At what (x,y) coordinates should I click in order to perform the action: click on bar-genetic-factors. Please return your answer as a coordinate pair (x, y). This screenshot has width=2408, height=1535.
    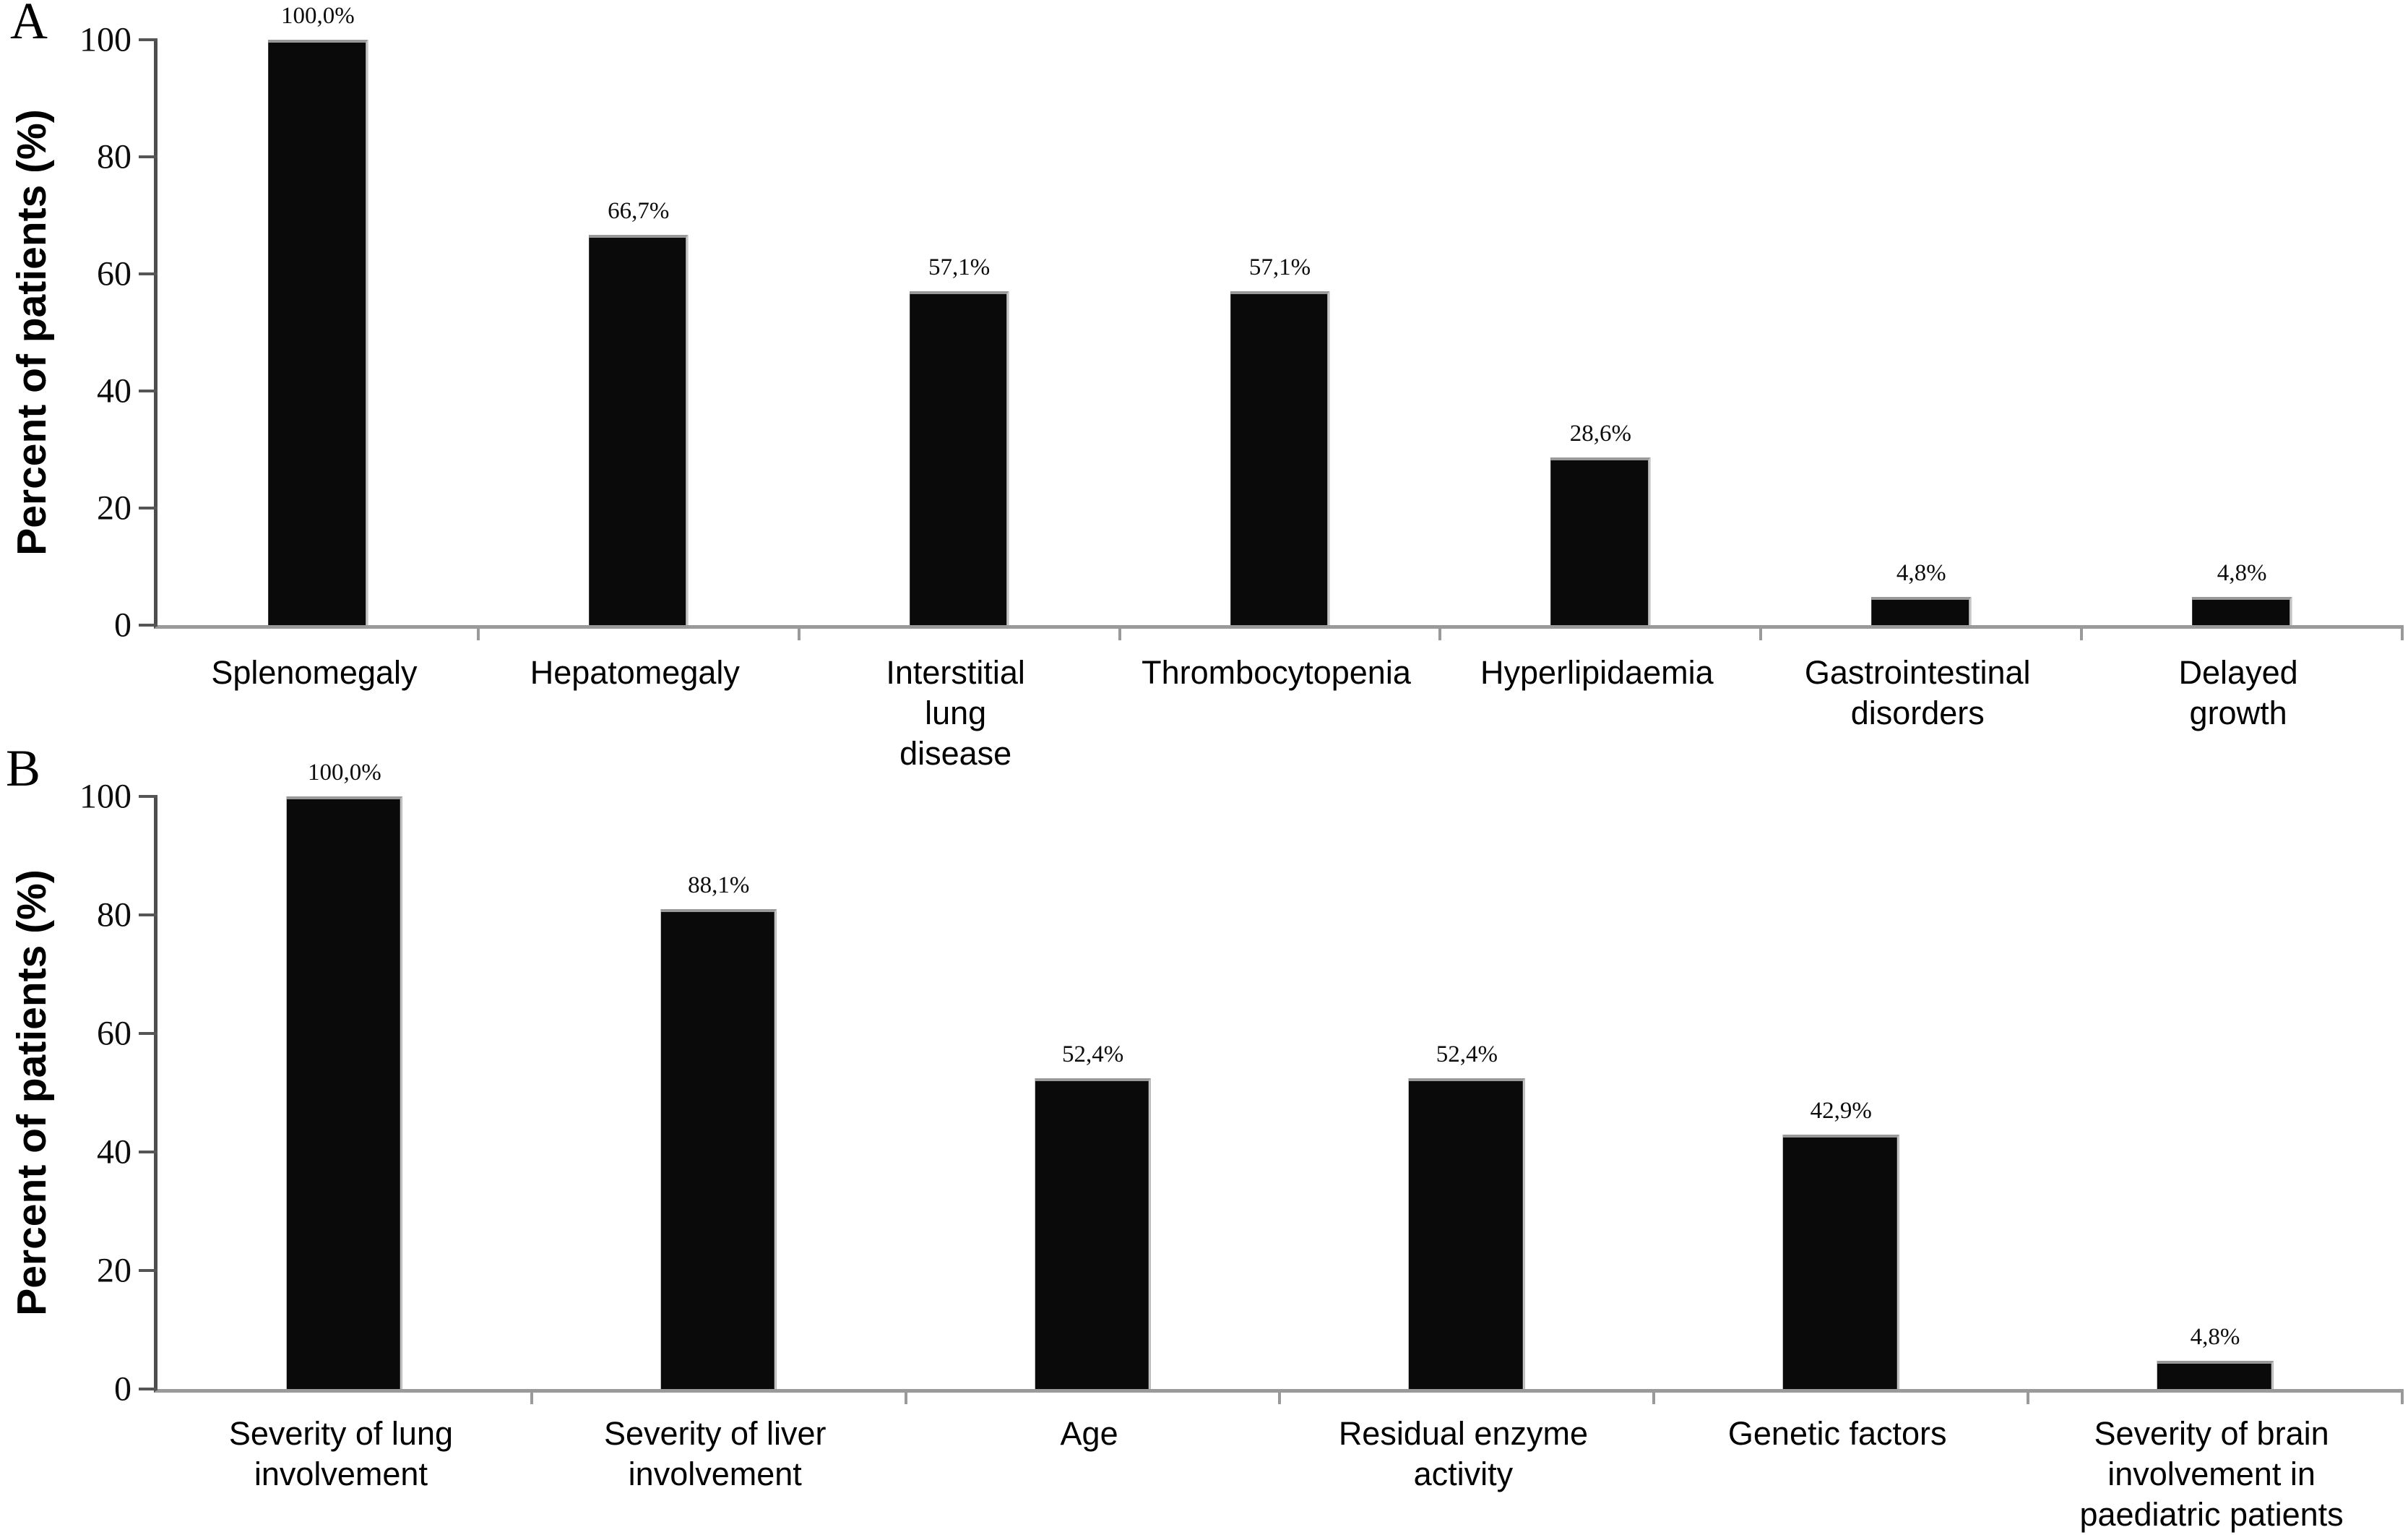
    Looking at the image, I should click on (1840, 1262).